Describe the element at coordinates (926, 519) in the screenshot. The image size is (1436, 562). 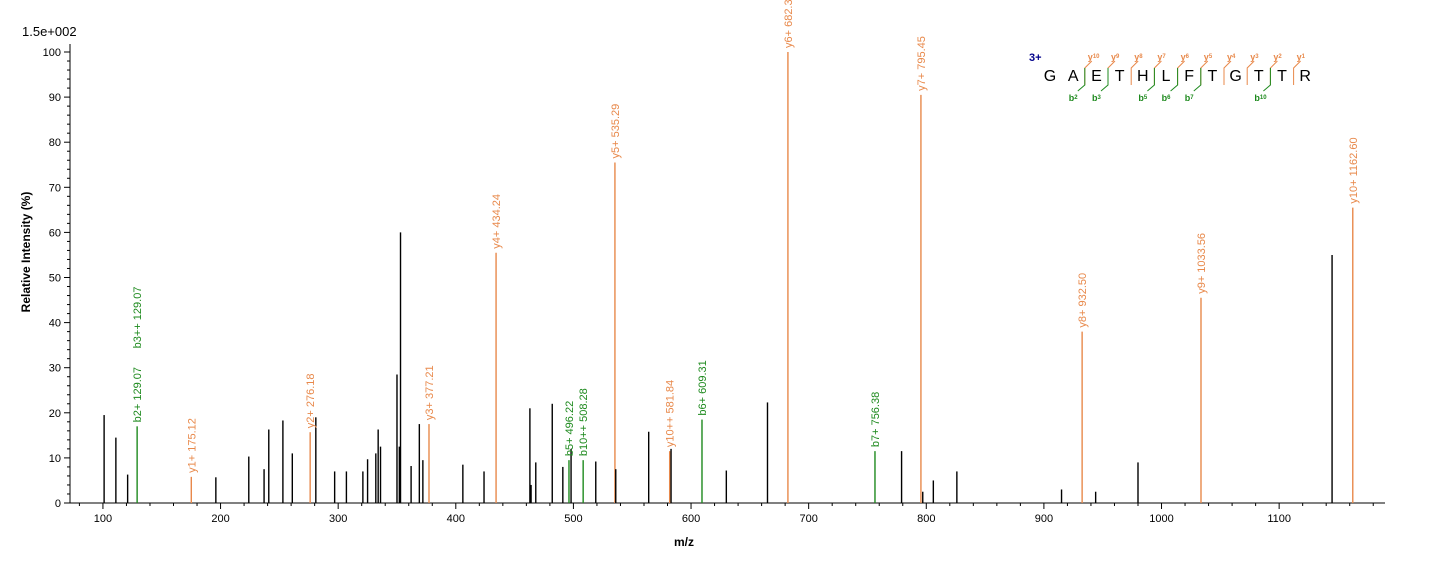
I see `x-tick-label: 800` at that location.